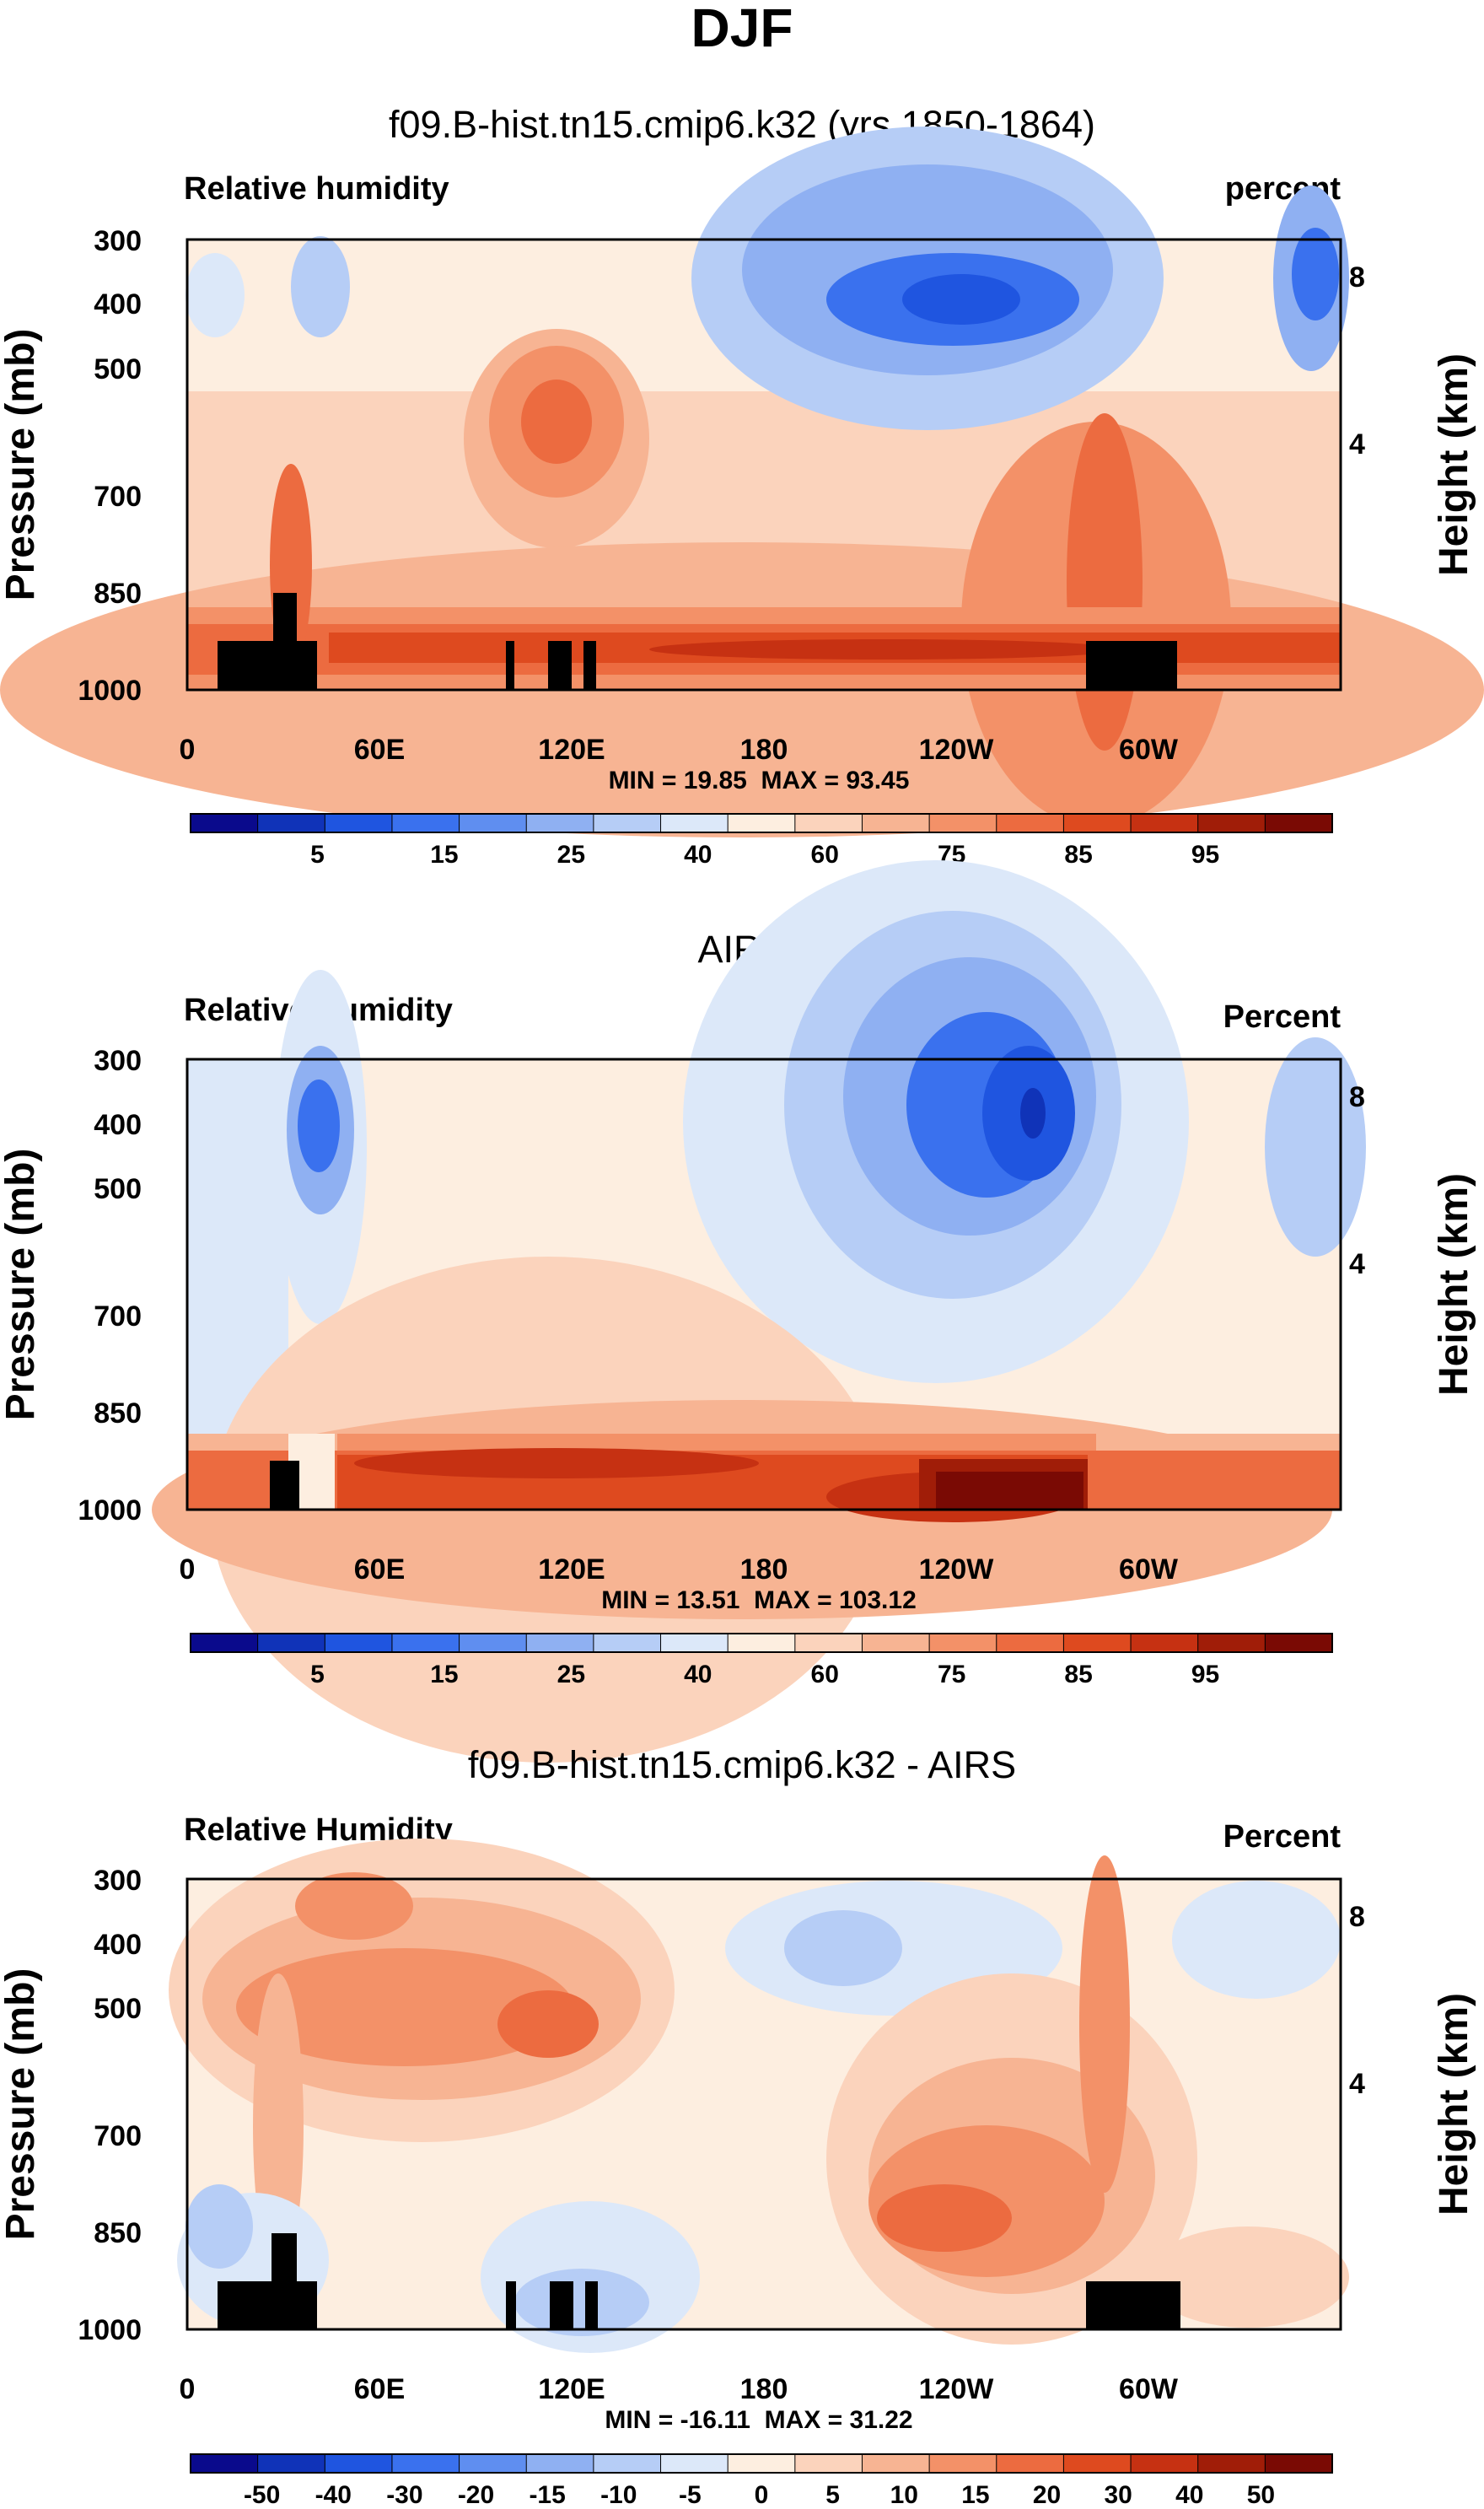 The height and width of the screenshot is (2509, 1484). I want to click on y-right-axis-label: Height (km), so click(1454, 2104).